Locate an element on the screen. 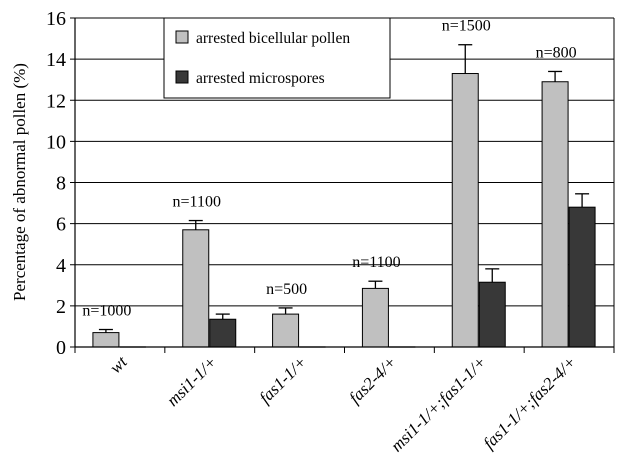 This screenshot has height=471, width=634. y-tick-label: 16 is located at coordinates (56, 19).